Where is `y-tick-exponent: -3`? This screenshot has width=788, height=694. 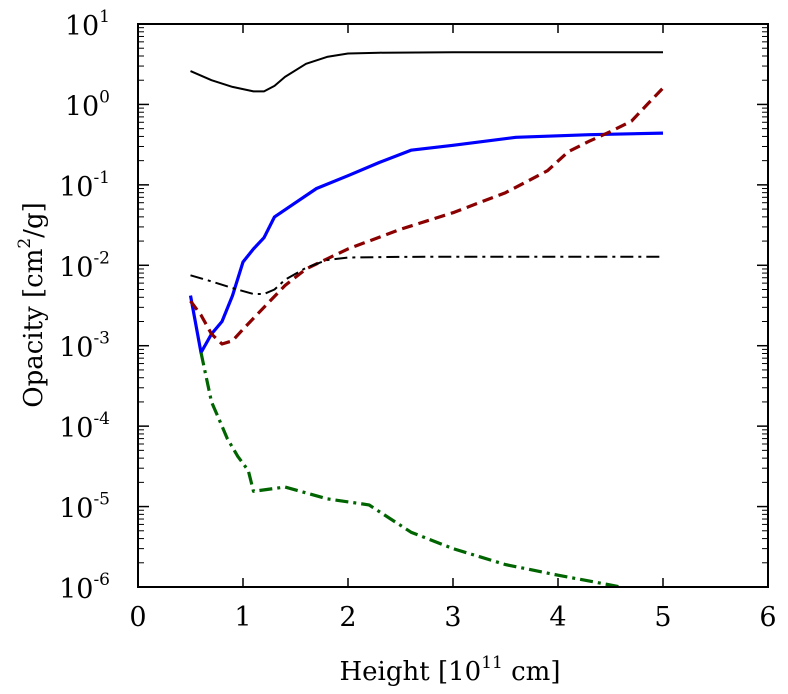
y-tick-exponent: -3 is located at coordinates (101, 339).